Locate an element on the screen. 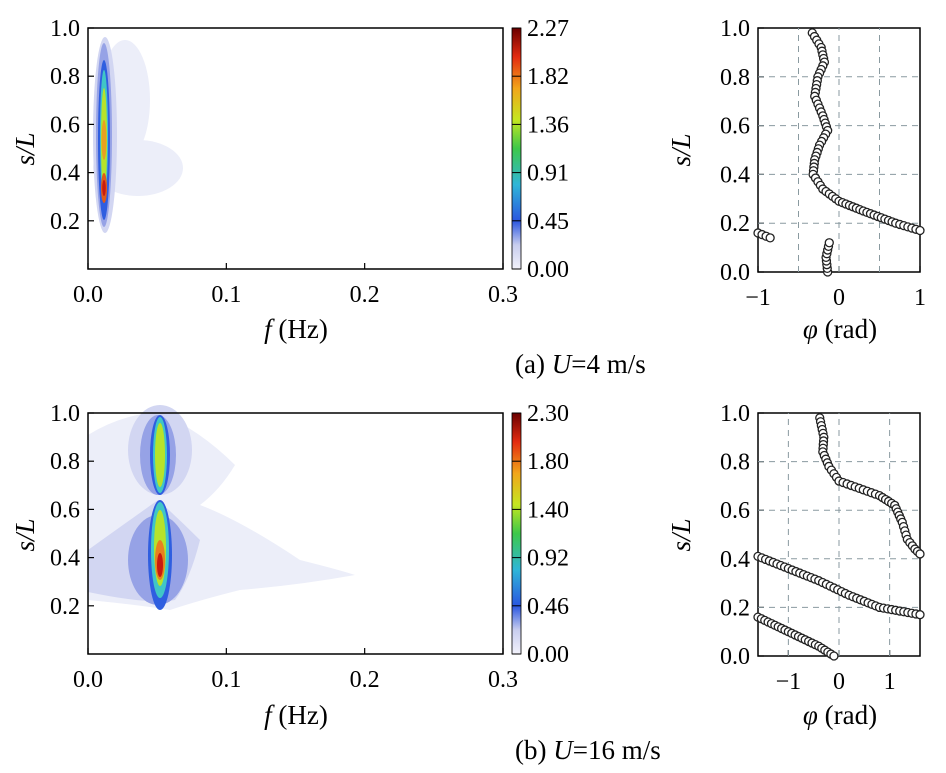 Image resolution: width=946 pixels, height=773 pixels. xlabel-phase-b: φ (rad) is located at coordinates (840, 715).